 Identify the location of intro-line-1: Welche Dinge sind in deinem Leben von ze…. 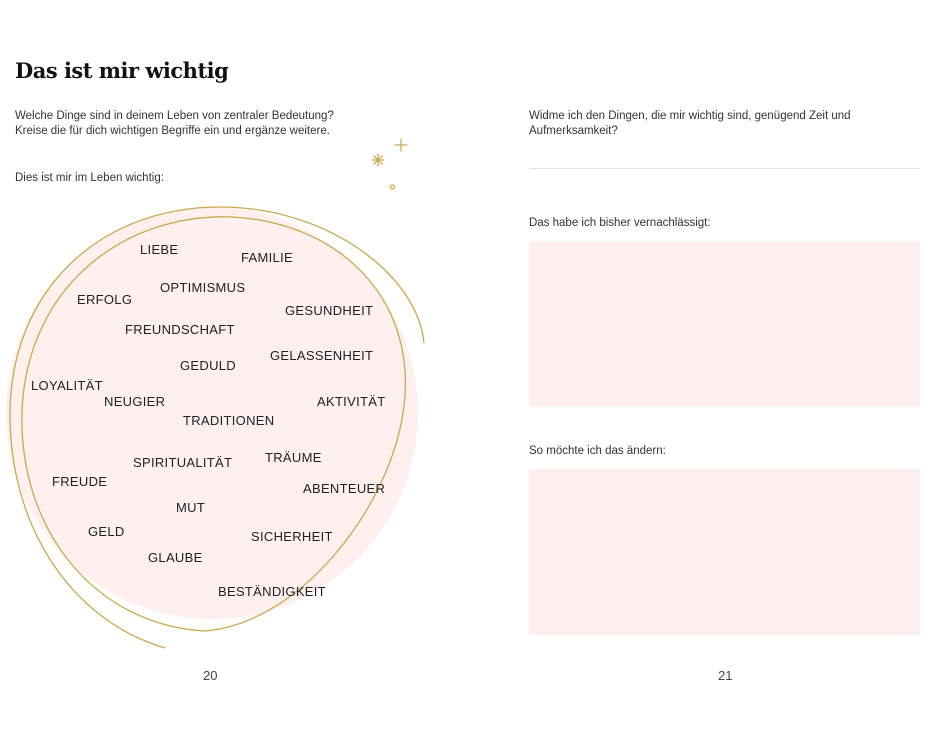
(174, 116).